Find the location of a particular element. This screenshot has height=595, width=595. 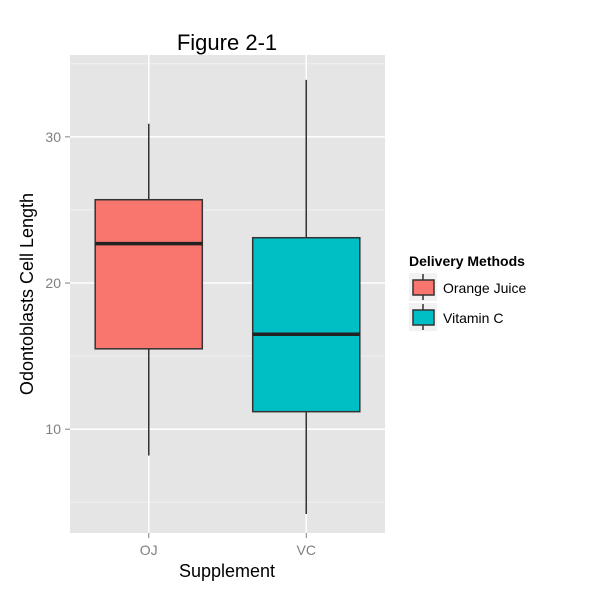

x-axis-title: Supplement is located at coordinates (227, 571).